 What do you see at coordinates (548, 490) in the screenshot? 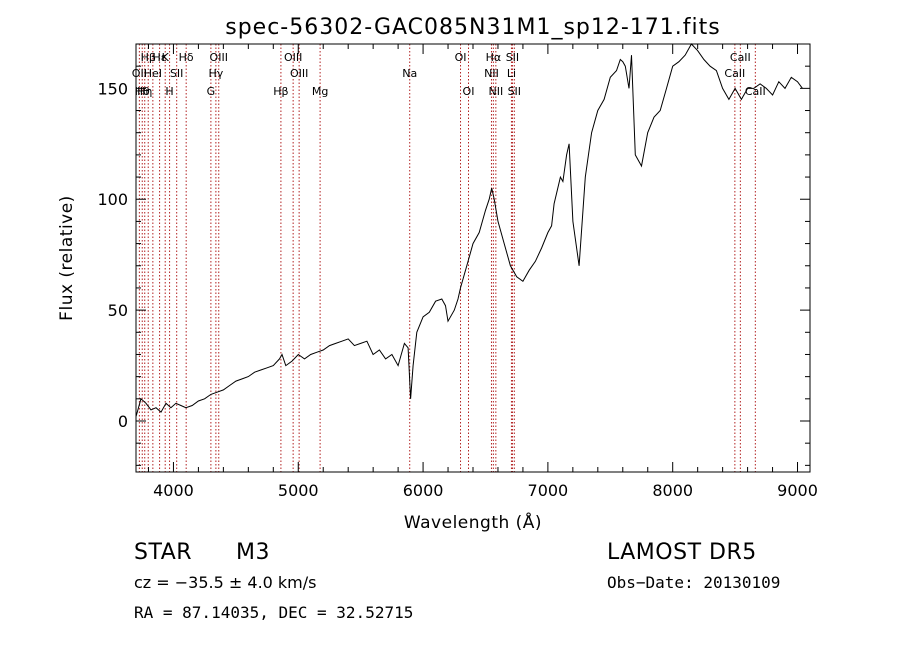
I see `x-tick-label: 7000` at bounding box center [548, 490].